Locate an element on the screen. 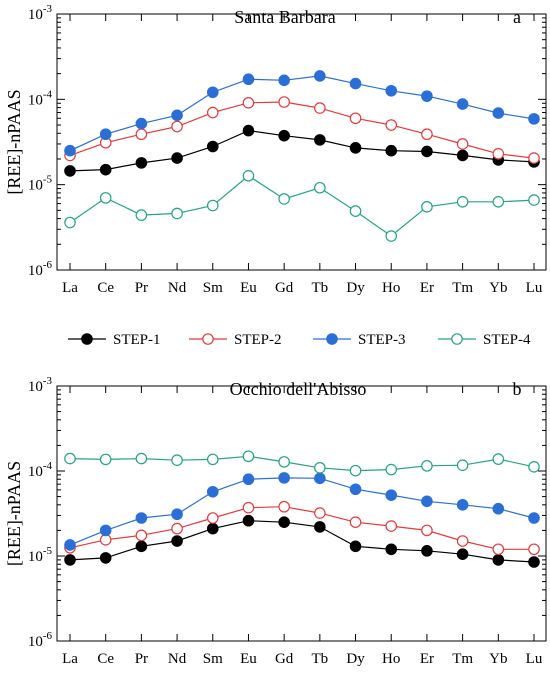 The height and width of the screenshot is (675, 550). x-tick-label-sm: Sm is located at coordinates (213, 659).